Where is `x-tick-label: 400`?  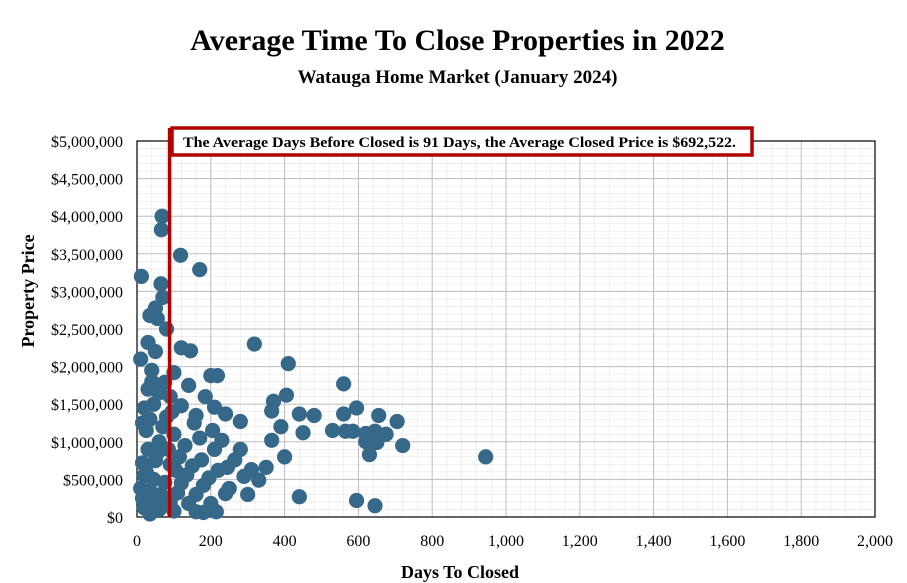 x-tick-label: 400 is located at coordinates (285, 541).